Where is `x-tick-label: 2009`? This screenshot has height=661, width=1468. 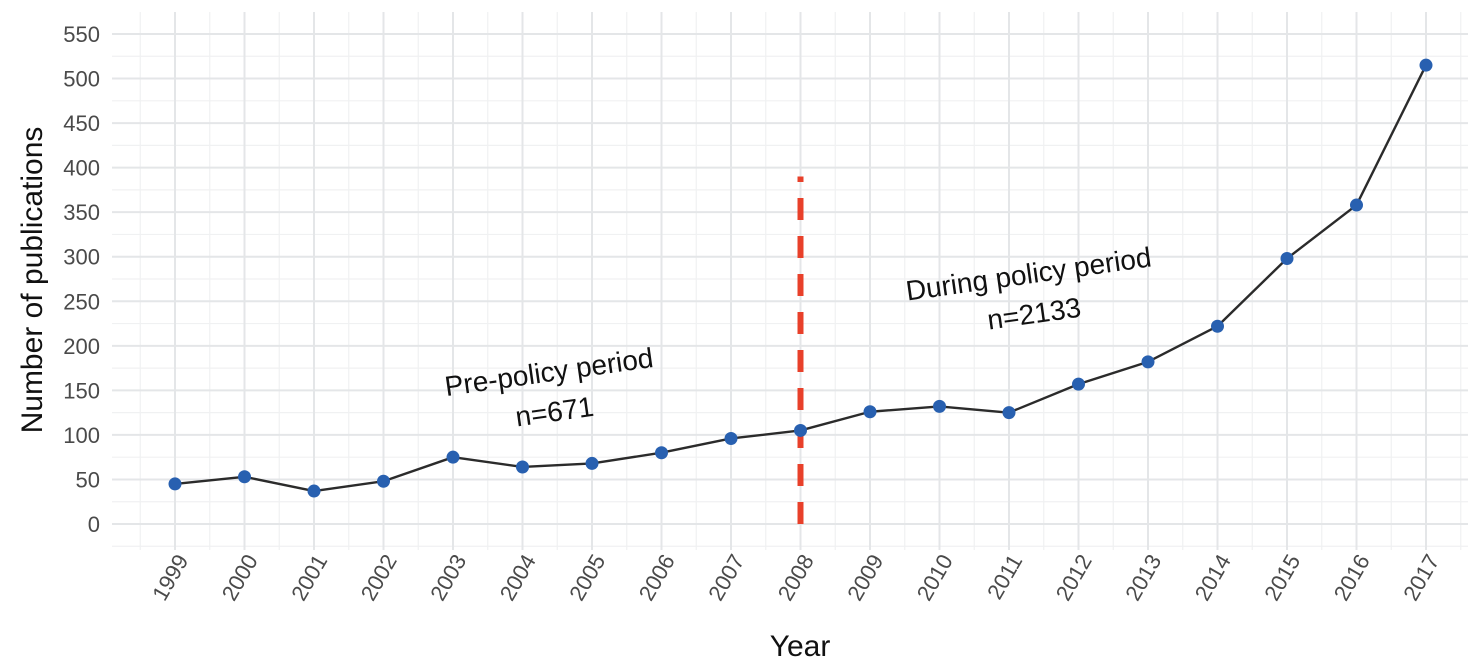
x-tick-label: 2009 is located at coordinates (865, 577).